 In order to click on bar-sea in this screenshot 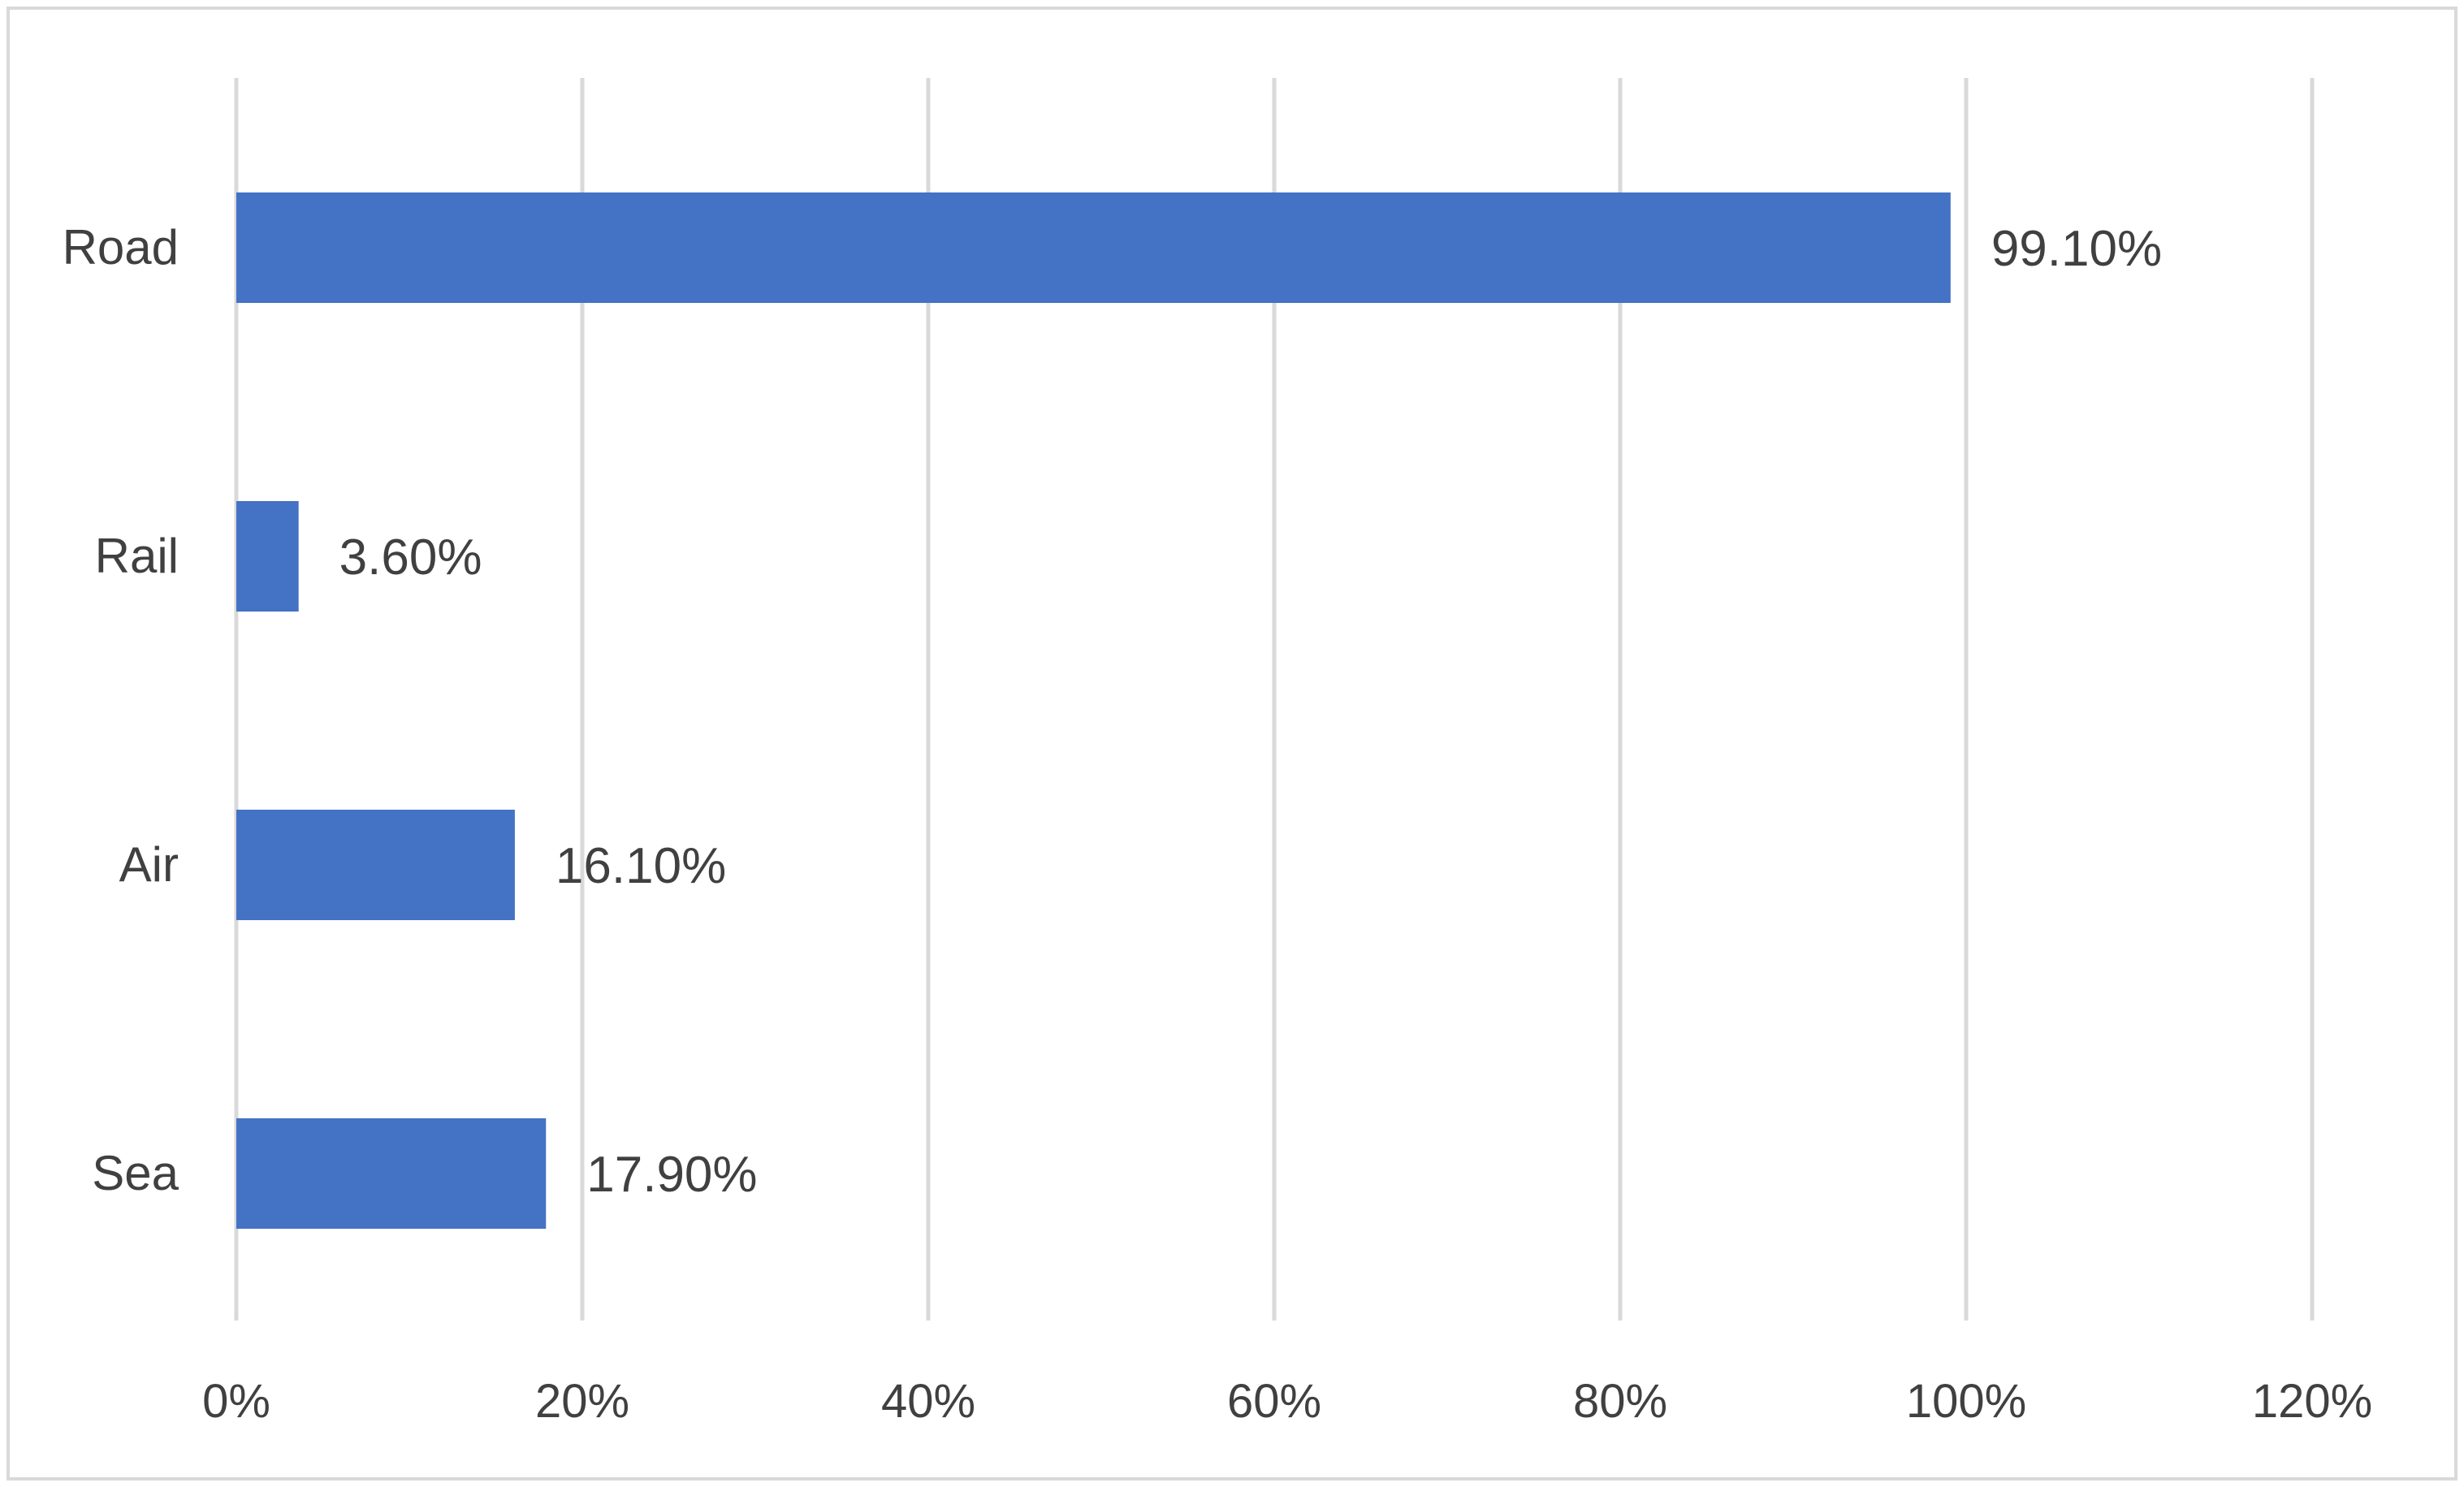, I will do `click(391, 1173)`.